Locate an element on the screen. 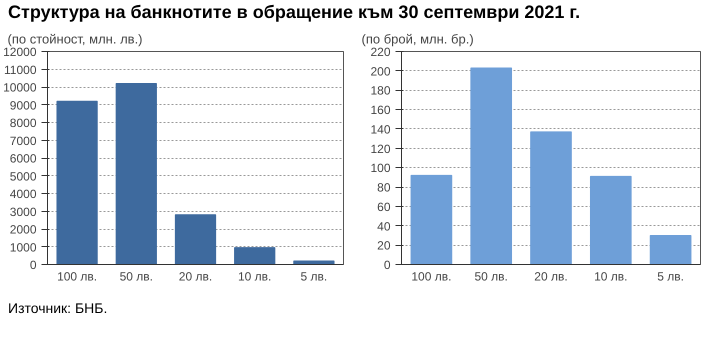 The height and width of the screenshot is (339, 715). y-tick-label: 9000 is located at coordinates (23, 105).